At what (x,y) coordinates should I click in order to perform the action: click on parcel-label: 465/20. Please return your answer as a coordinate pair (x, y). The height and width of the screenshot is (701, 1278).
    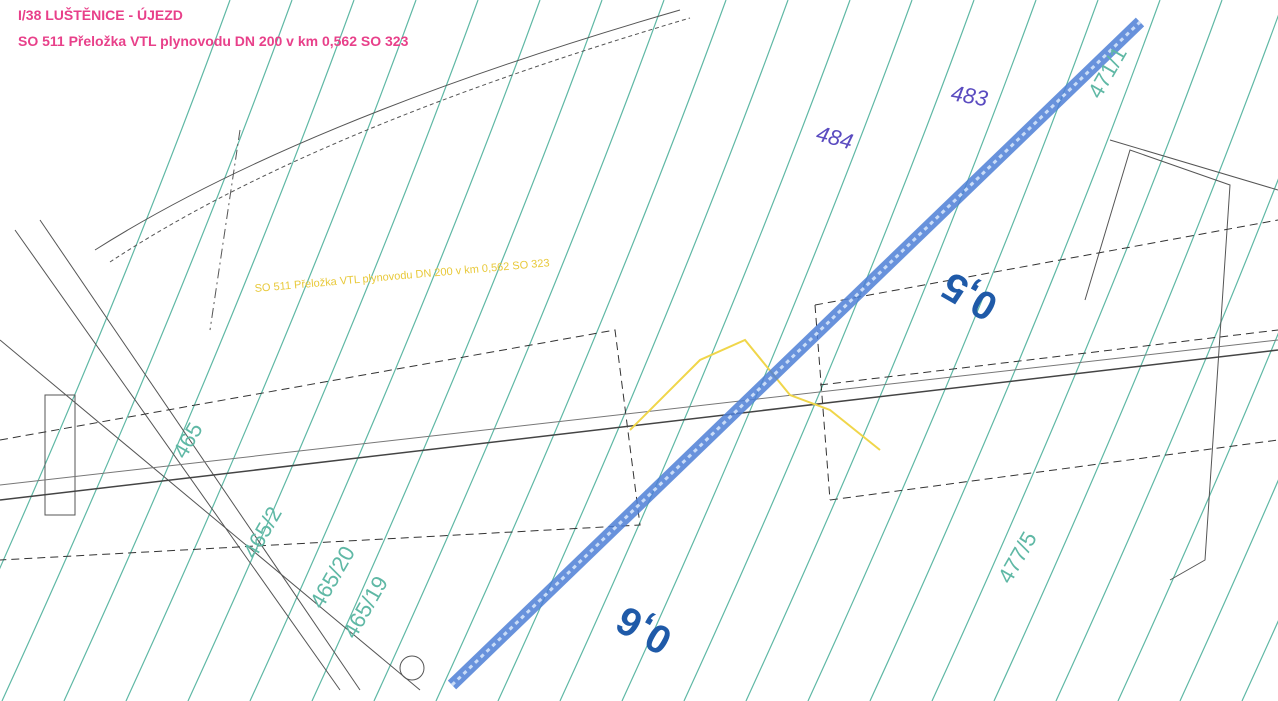
    Looking at the image, I should click on (332, 577).